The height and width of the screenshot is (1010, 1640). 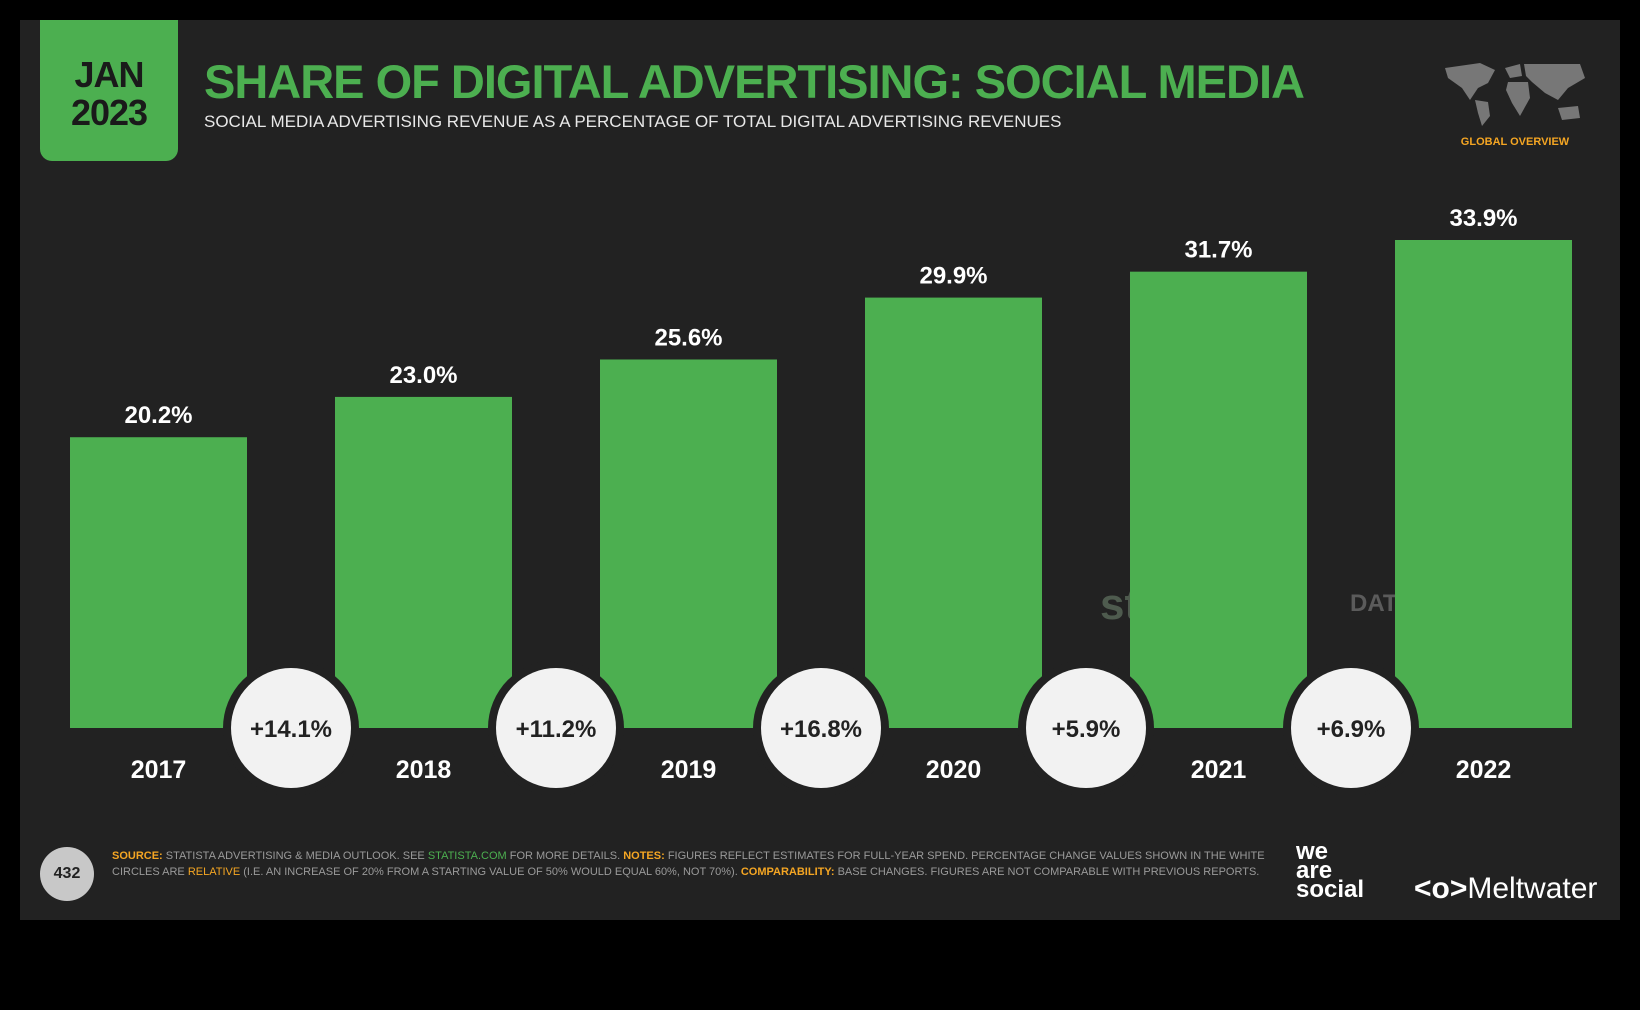 What do you see at coordinates (158, 415) in the screenshot?
I see `value-label: 20.2%` at bounding box center [158, 415].